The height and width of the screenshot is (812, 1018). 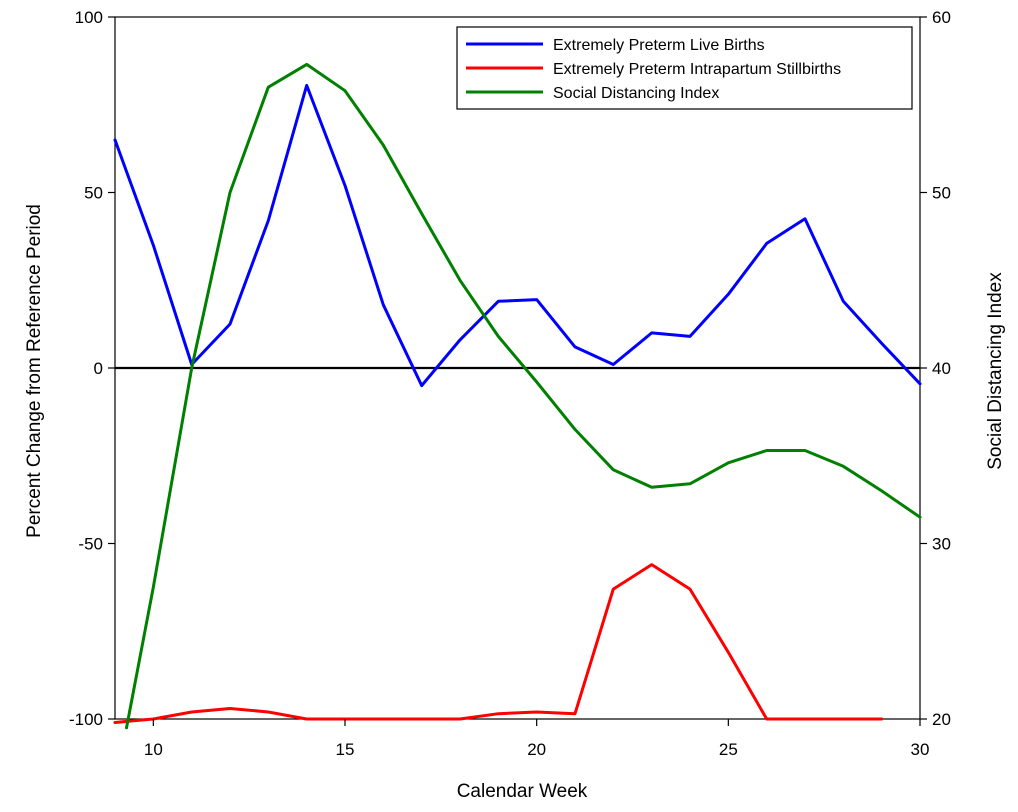 What do you see at coordinates (920, 749) in the screenshot?
I see `x-tick-label: 30` at bounding box center [920, 749].